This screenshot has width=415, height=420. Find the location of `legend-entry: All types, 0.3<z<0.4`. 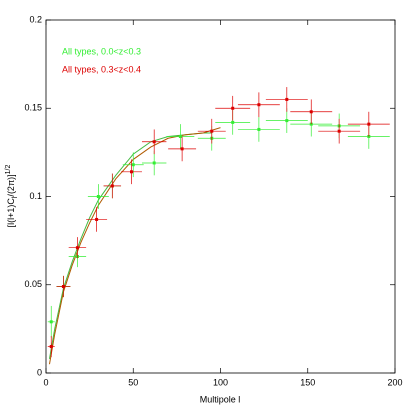

legend-entry: All types, 0.3<z<0.4 is located at coordinates (101, 69).